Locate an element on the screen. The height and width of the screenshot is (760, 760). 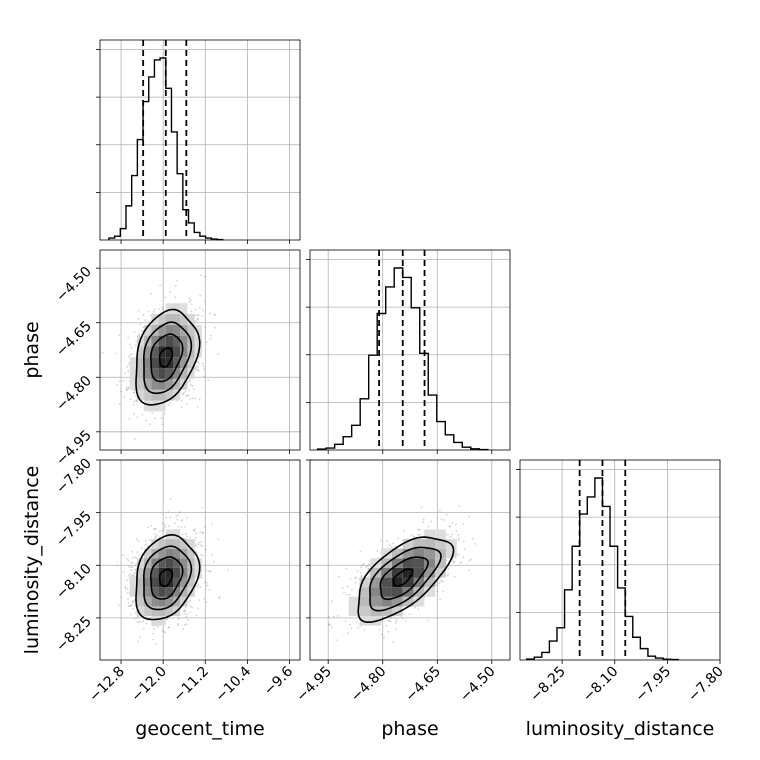
hist-panel-geocent_time is located at coordinates (198, 141).